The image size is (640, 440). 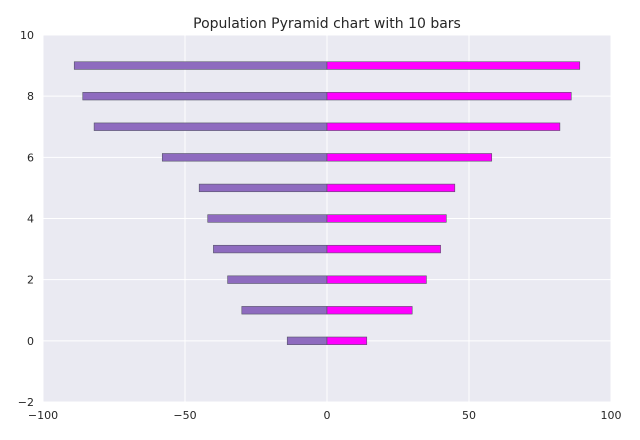 I want to click on y-tick-label: 2, so click(x=30, y=280).